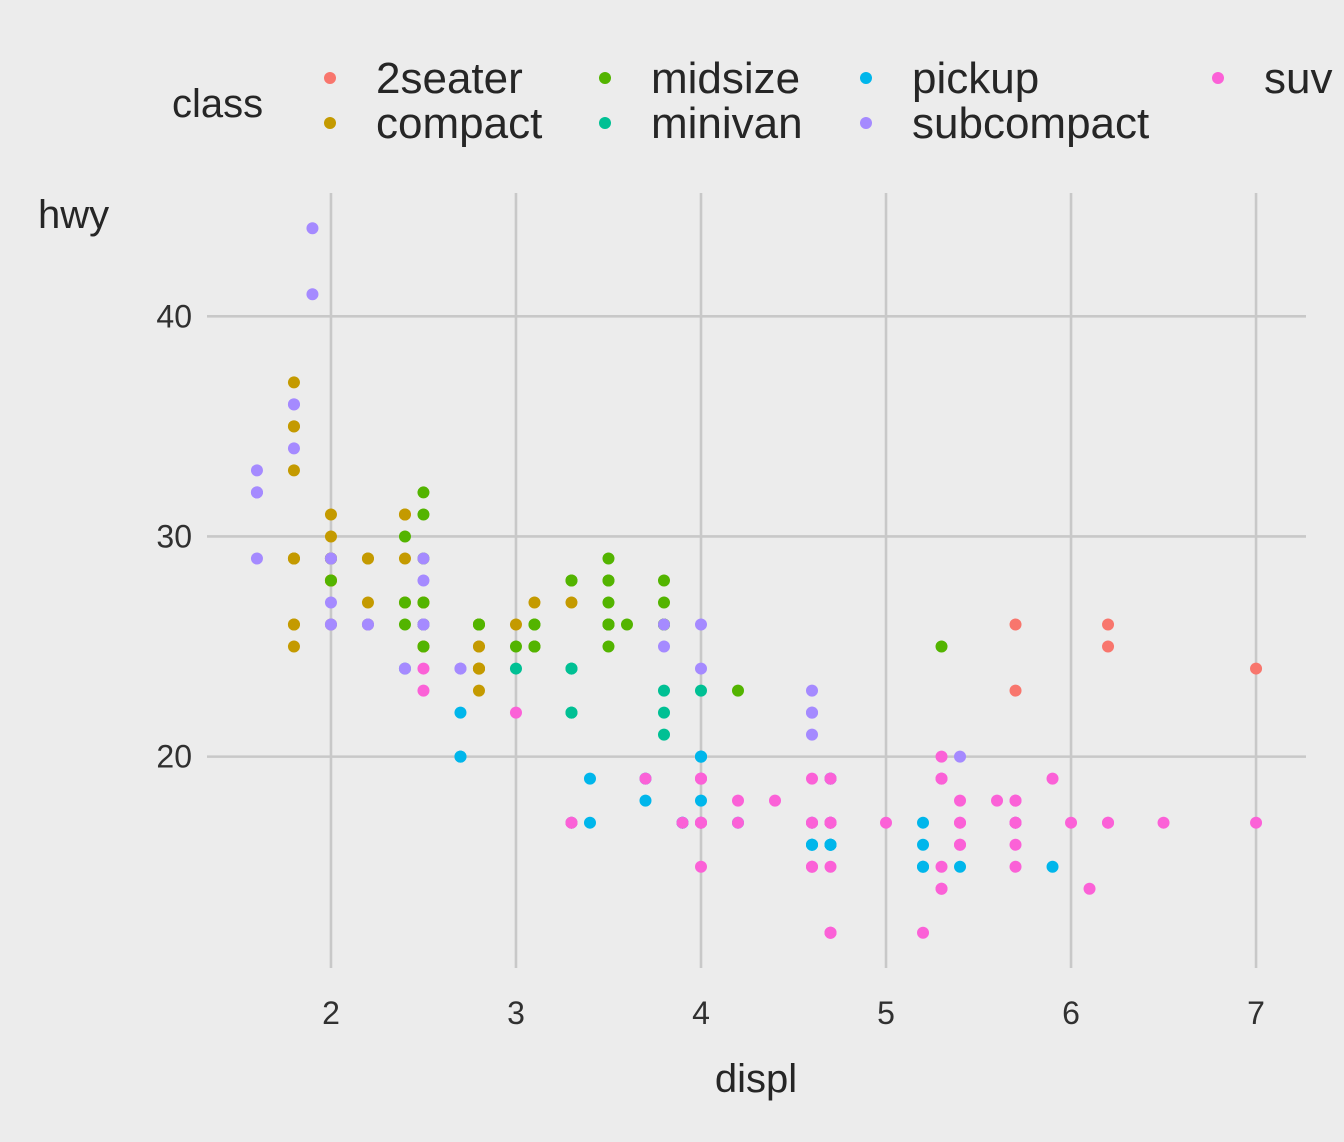 This screenshot has width=1344, height=1142. What do you see at coordinates (331, 1013) in the screenshot?
I see `x-tick-label: 2` at bounding box center [331, 1013].